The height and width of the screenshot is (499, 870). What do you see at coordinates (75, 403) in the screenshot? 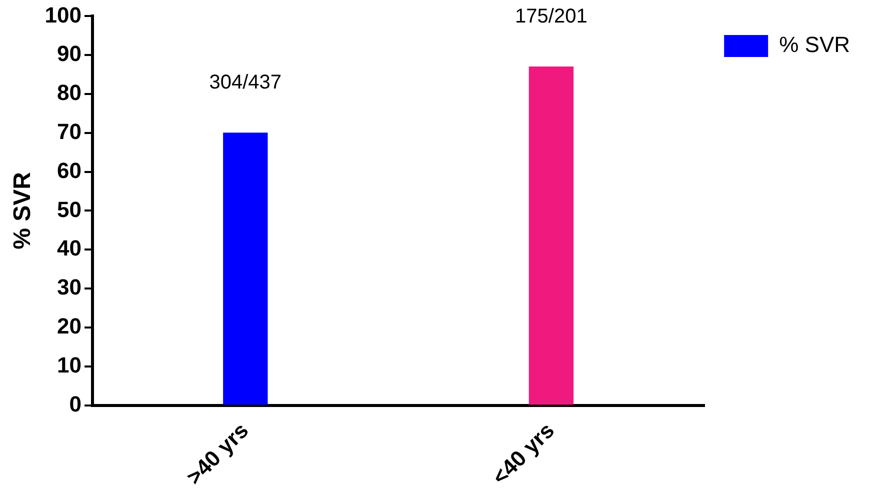
I see `y-tick-label: 0` at bounding box center [75, 403].